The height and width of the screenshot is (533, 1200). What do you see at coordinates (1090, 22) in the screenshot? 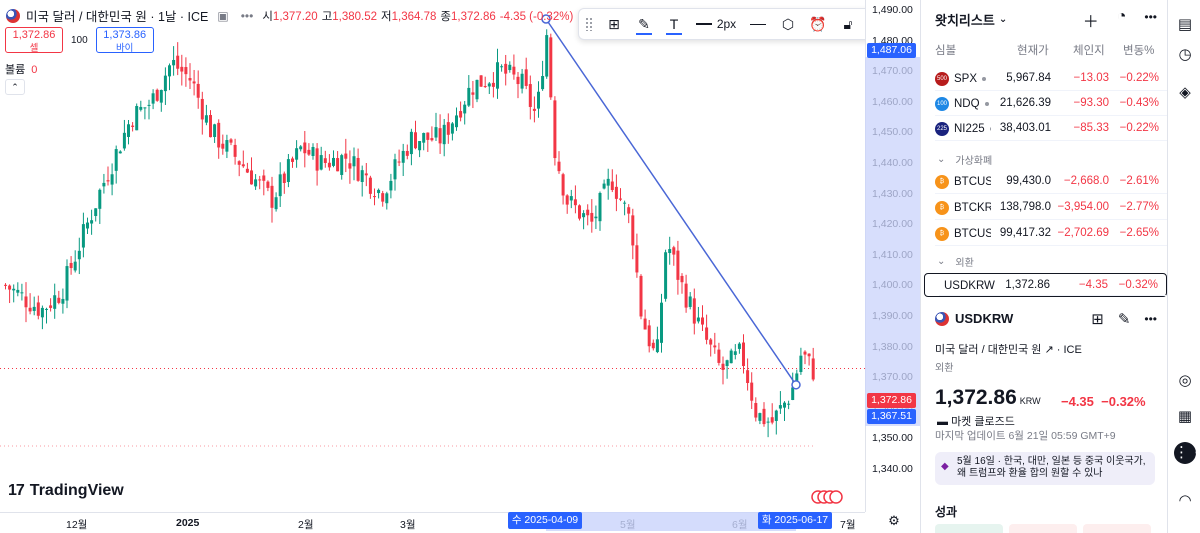
I see `add-symbol-icon: ＋` at bounding box center [1090, 22].